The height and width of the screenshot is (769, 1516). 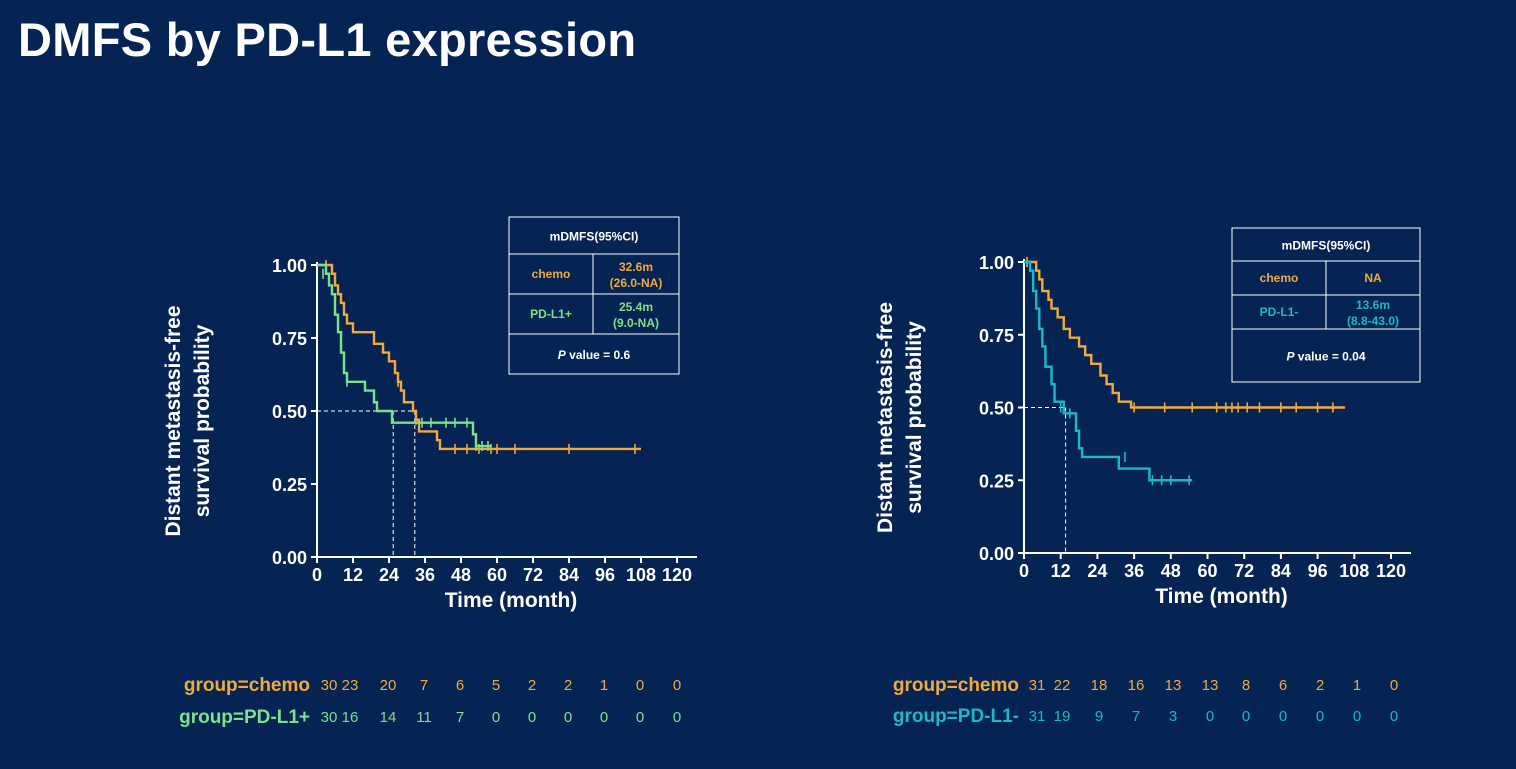 What do you see at coordinates (511, 600) in the screenshot?
I see `x-axis-title: Time (month)` at bounding box center [511, 600].